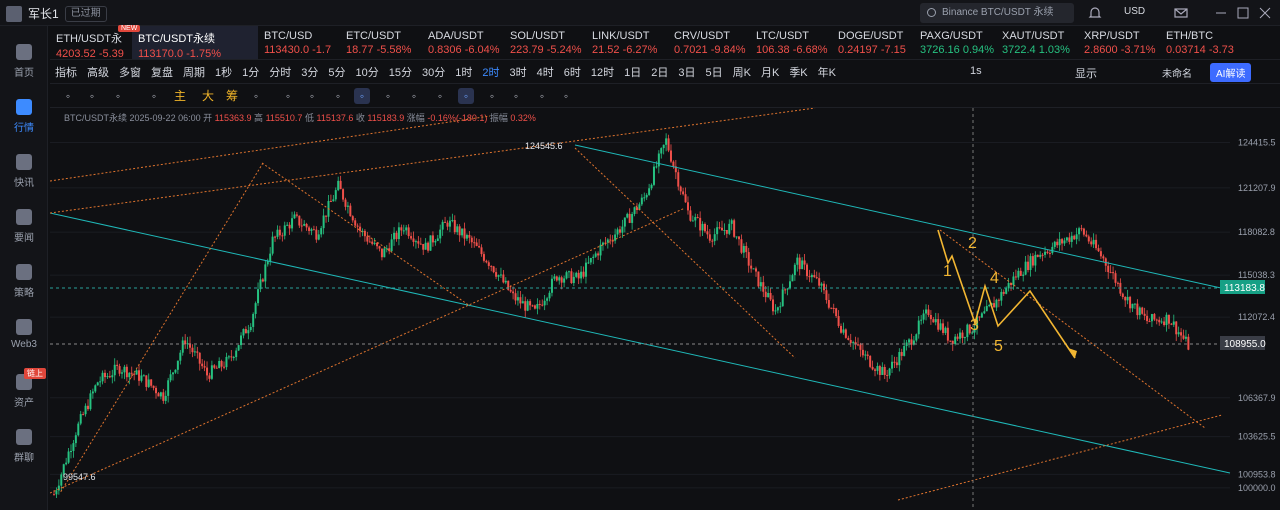 This screenshot has height=510, width=1280. Describe the element at coordinates (741, 72) in the screenshot. I see `timeframe-option: 周K` at that location.